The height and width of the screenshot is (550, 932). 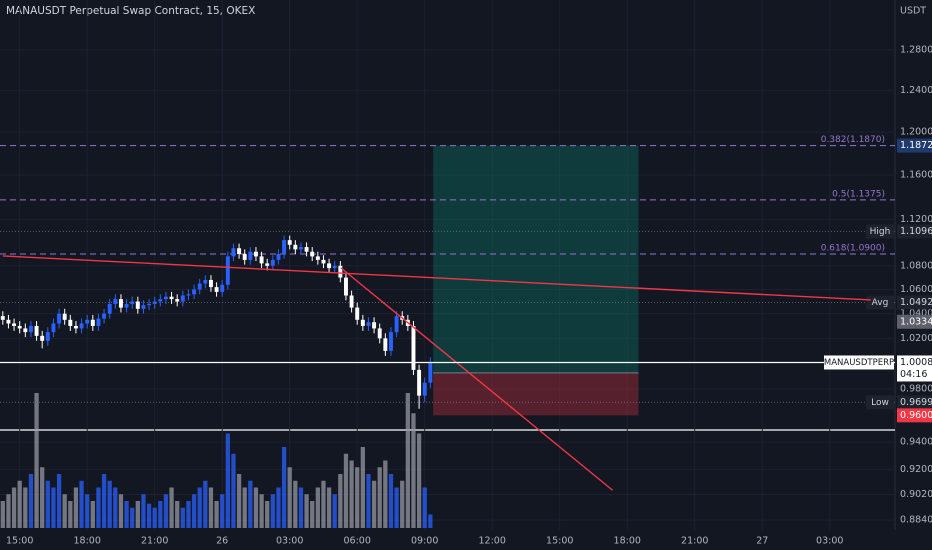 I want to click on x-tick-label: 03:00, so click(x=289, y=541).